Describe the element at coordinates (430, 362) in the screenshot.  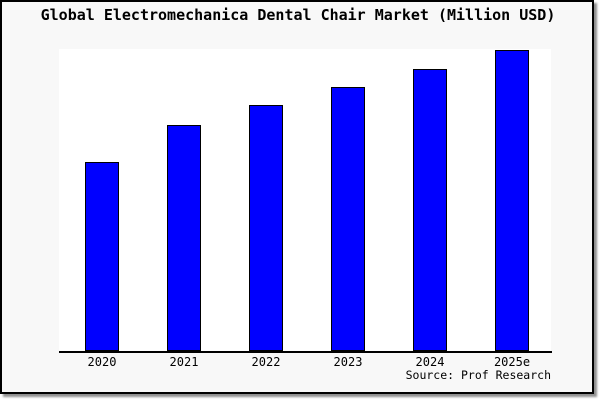
I see `x-tick-label-2024: 2024` at that location.